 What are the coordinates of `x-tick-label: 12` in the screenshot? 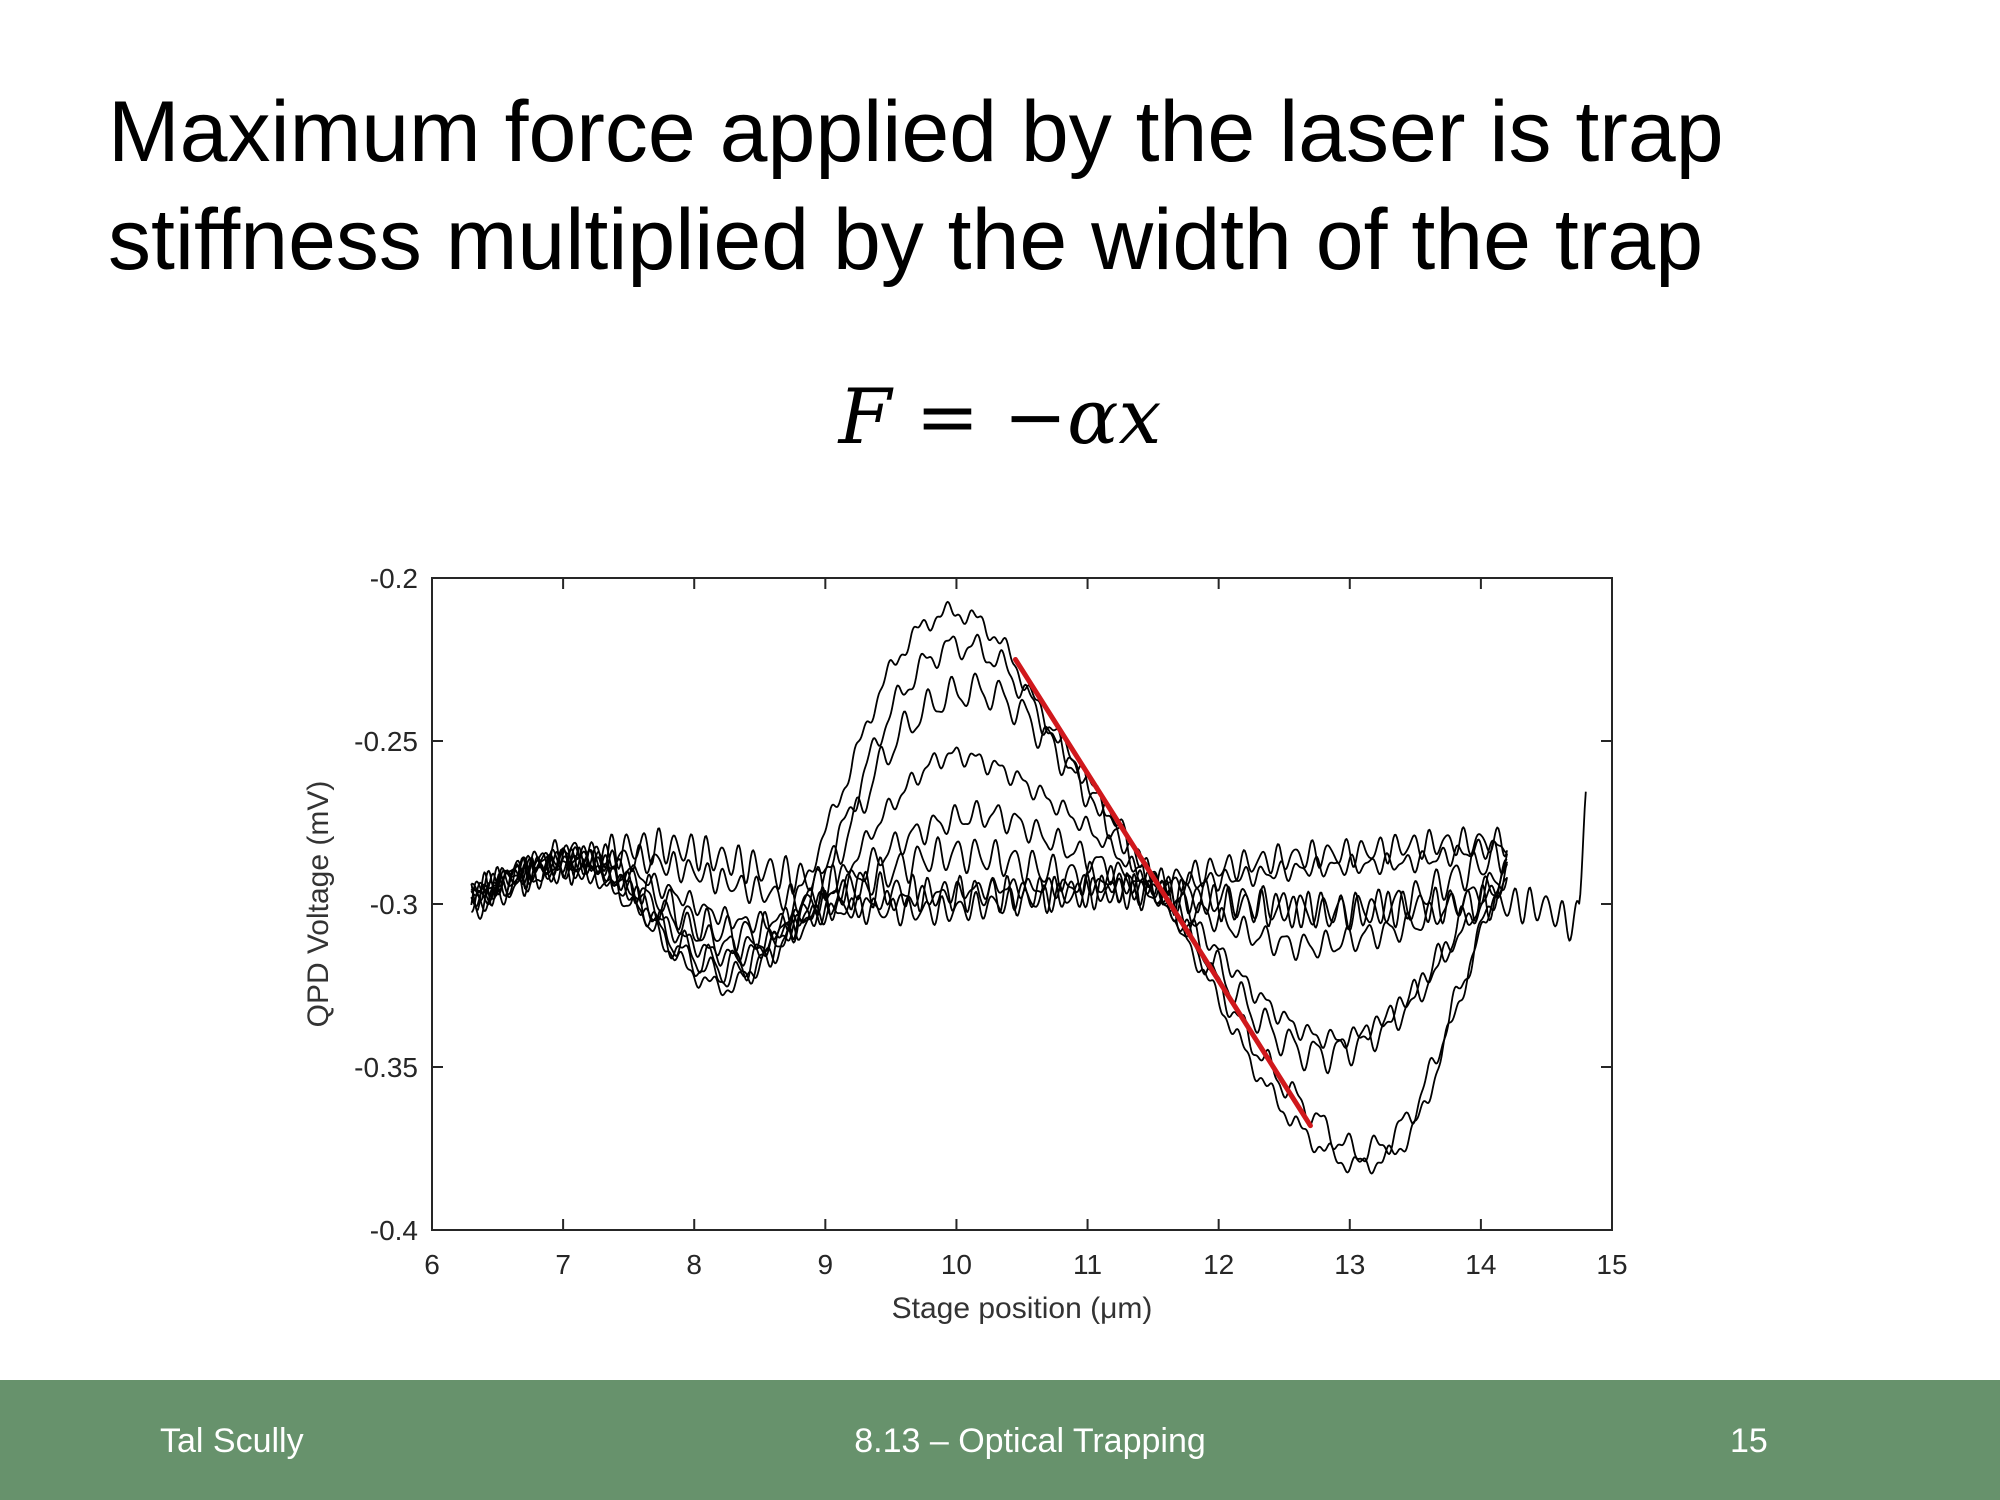 It's located at (1218, 1264).